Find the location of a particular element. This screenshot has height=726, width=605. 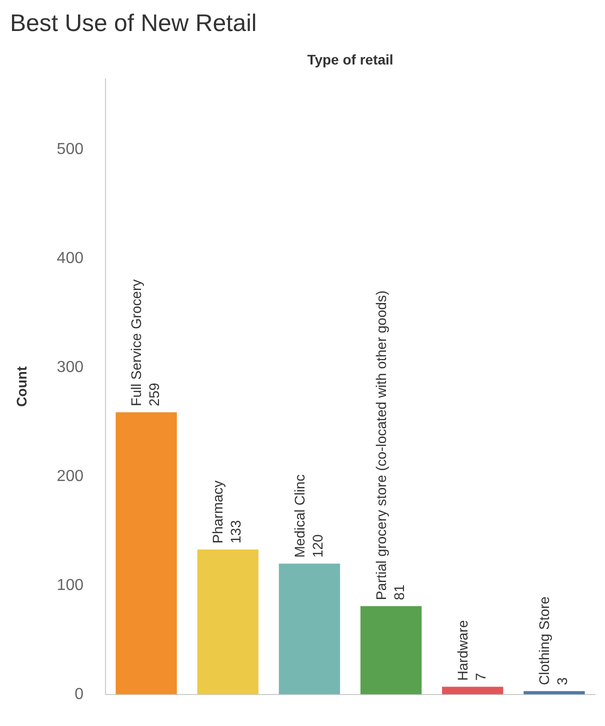

data-label: 3 is located at coordinates (562, 681).